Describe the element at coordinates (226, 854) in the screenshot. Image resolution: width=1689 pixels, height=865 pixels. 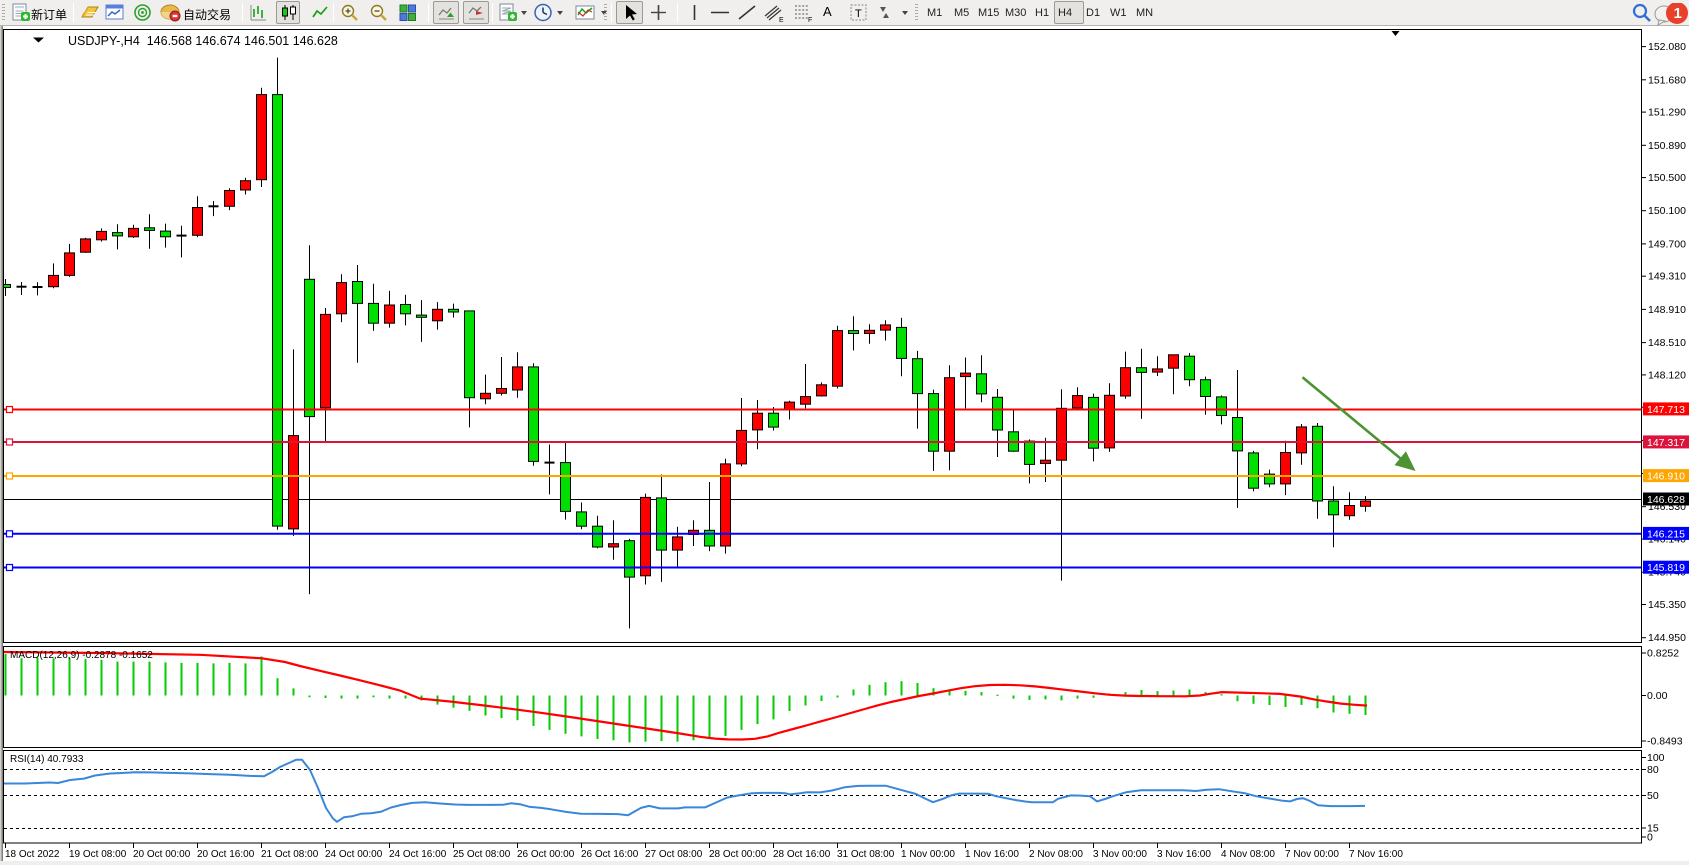
I see `svg-text: 20 Oct 16:00` at that location.